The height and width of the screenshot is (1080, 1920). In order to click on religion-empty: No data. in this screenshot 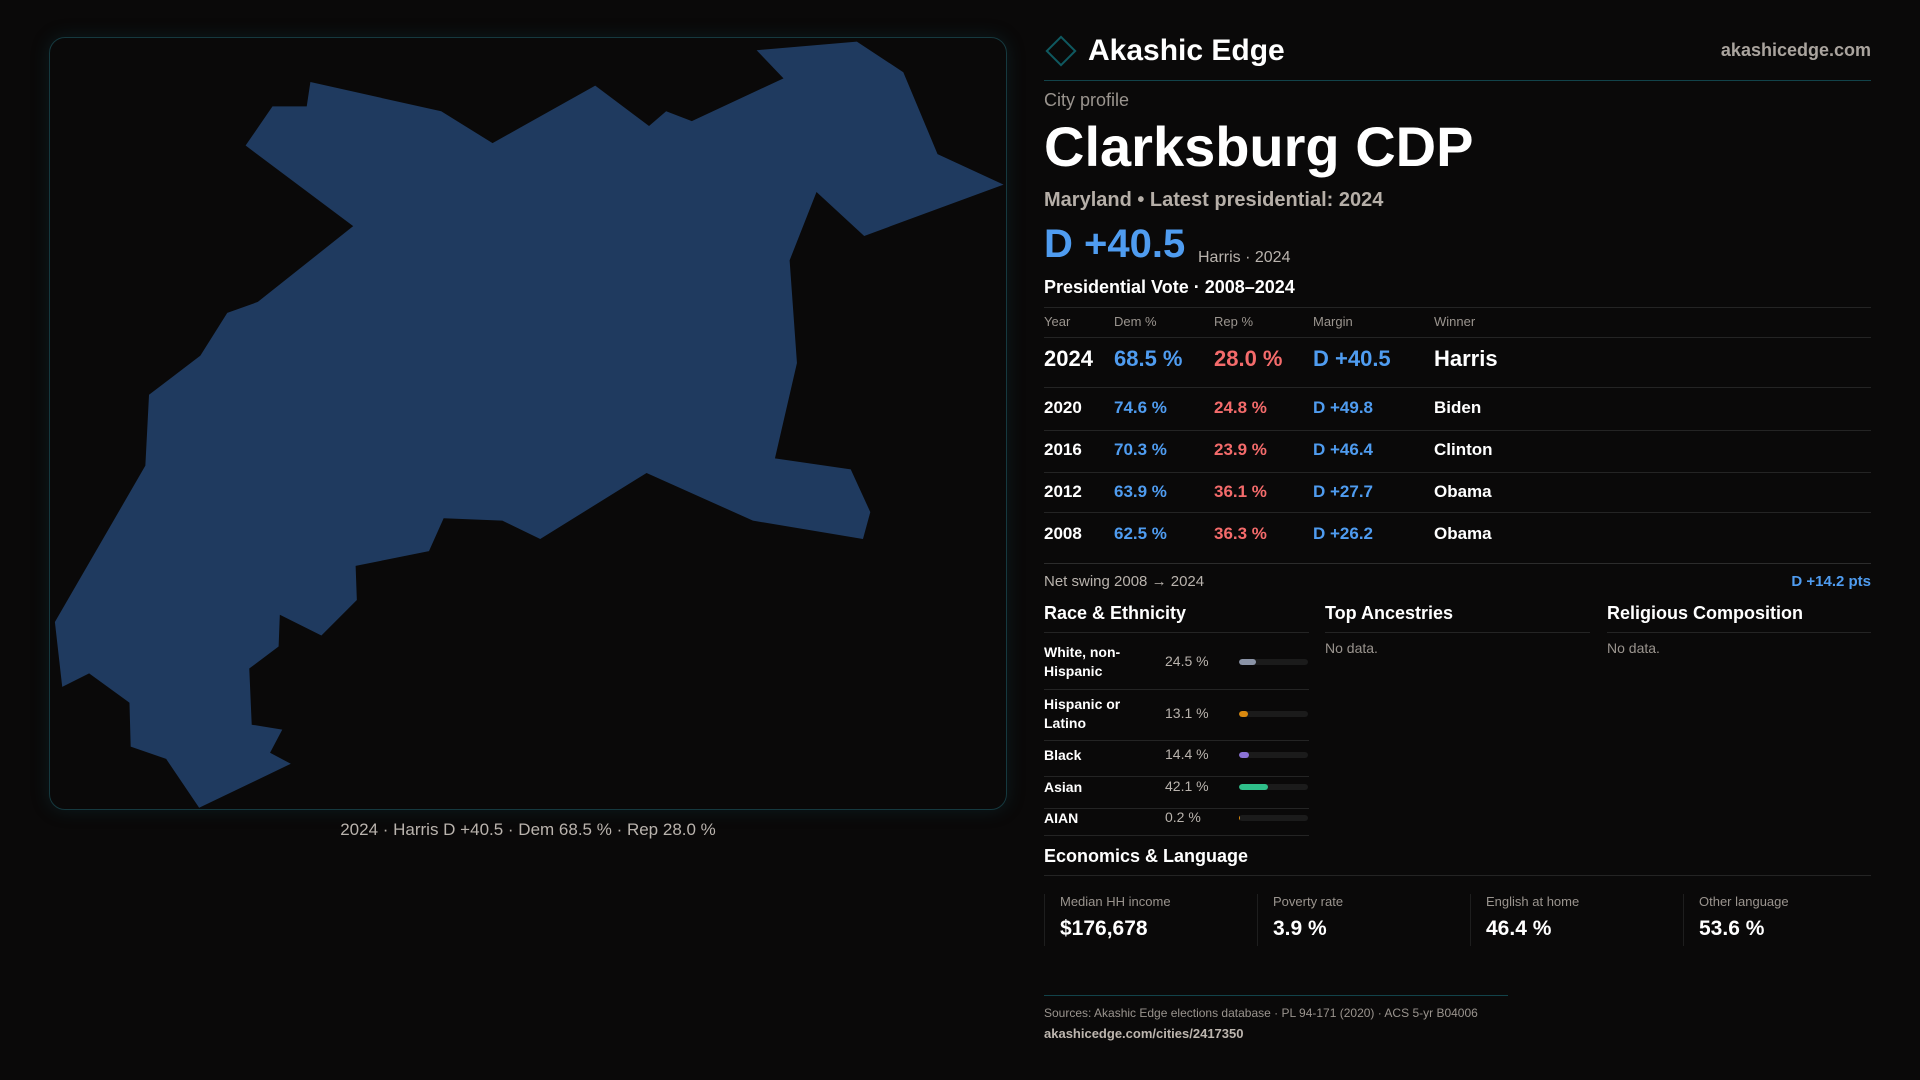, I will do `click(1633, 648)`.